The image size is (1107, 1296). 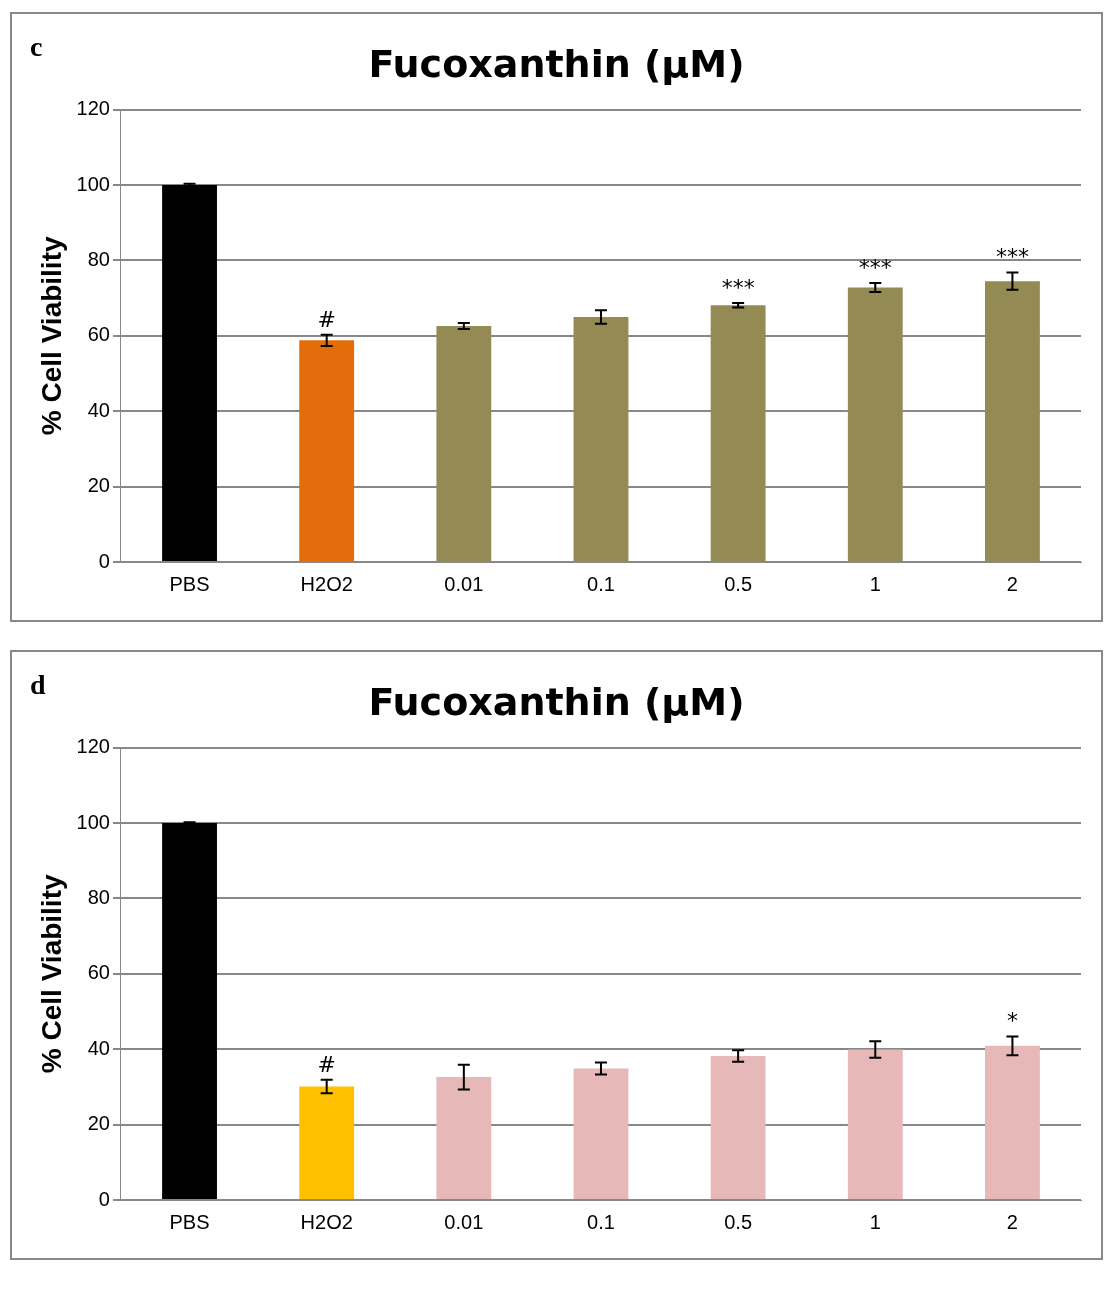 What do you see at coordinates (38, 684) in the screenshot?
I see `text: d` at bounding box center [38, 684].